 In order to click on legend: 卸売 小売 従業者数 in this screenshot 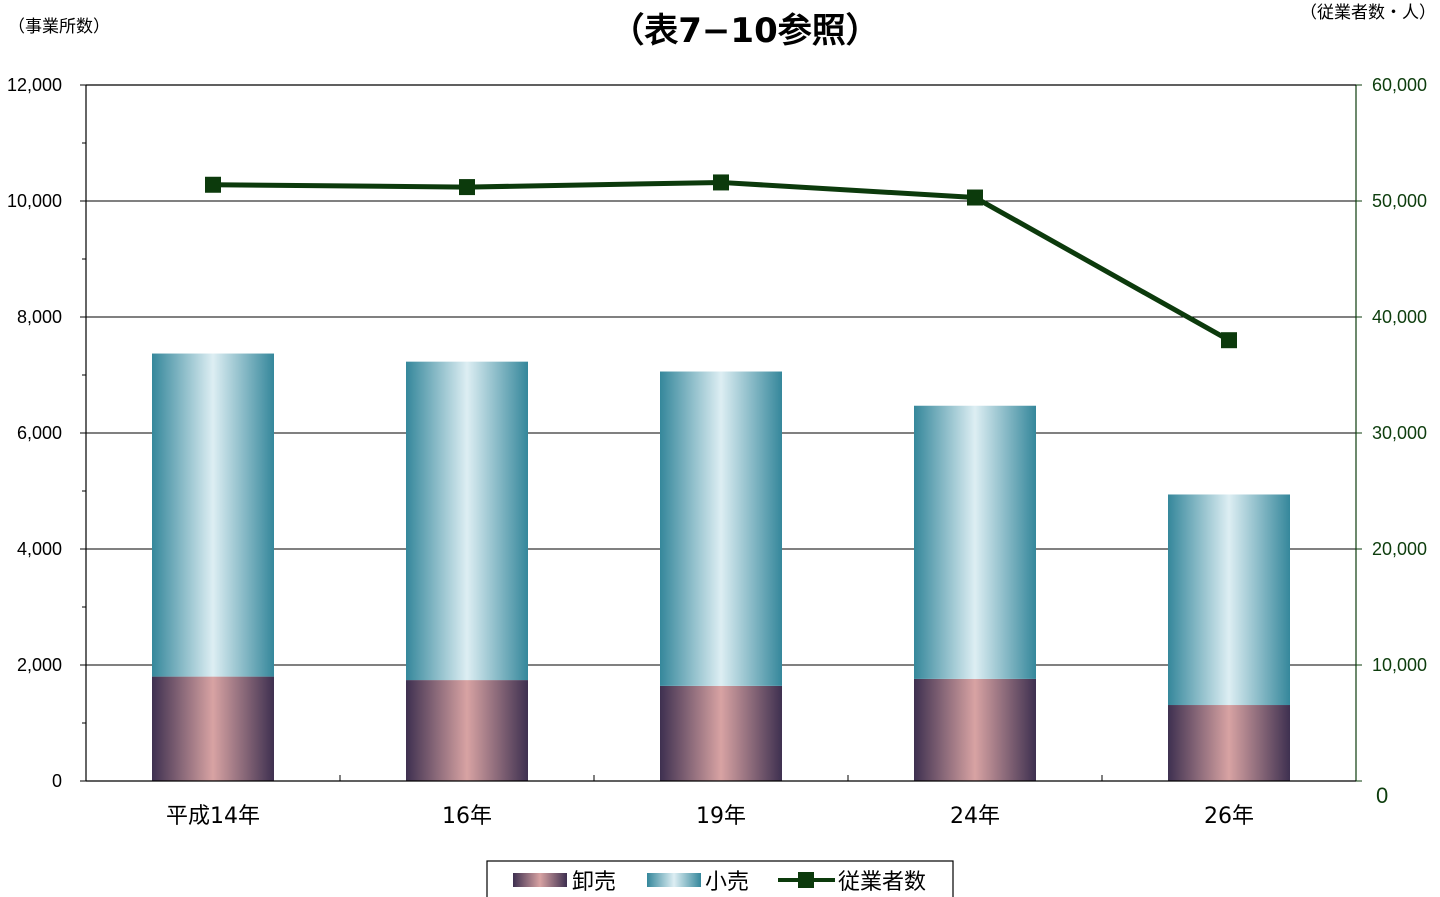, I will do `click(720, 878)`.